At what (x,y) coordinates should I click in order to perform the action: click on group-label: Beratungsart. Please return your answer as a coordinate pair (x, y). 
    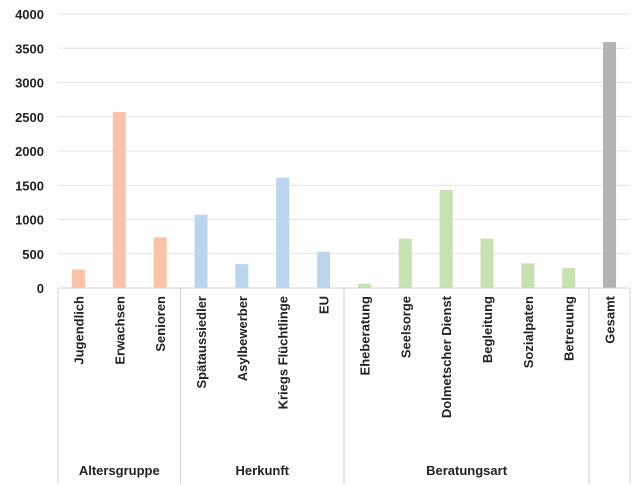
    Looking at the image, I should click on (467, 470).